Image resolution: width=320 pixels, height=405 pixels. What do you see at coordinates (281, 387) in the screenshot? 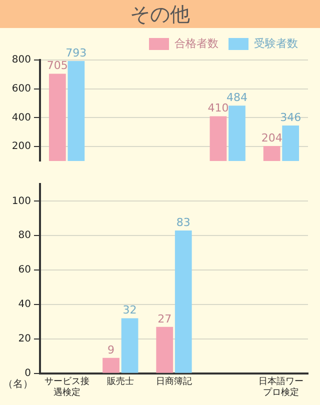
I see `x-tick-label: 日本語ワープロ検定` at bounding box center [281, 387].